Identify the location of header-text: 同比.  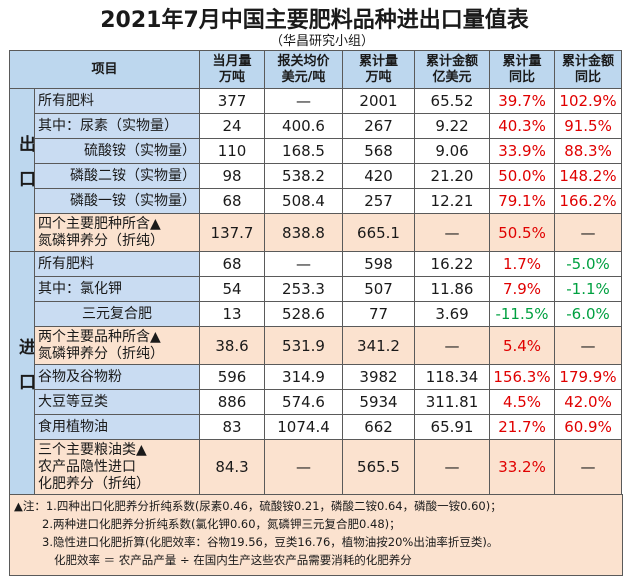
(588, 77).